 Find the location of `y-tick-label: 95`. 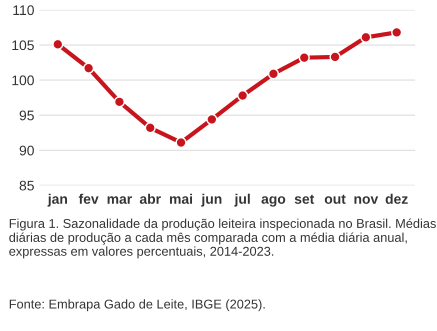

y-tick-label: 95 is located at coordinates (27, 115).